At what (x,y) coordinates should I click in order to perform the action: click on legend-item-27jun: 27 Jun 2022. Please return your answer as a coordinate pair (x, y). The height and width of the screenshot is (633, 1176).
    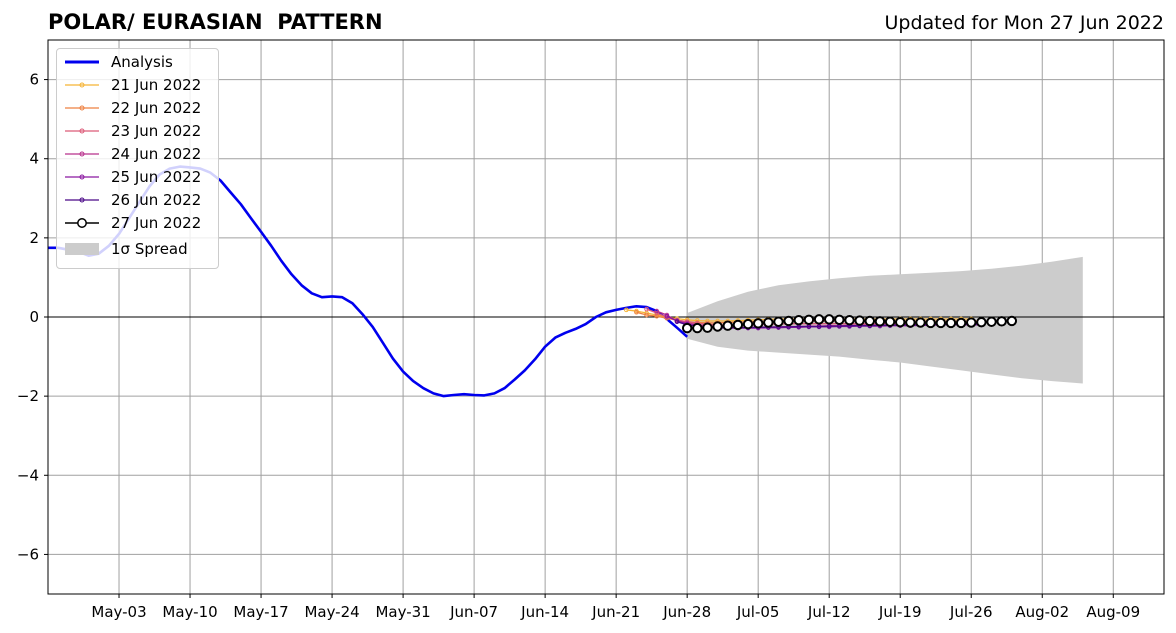
    Looking at the image, I should click on (132, 223).